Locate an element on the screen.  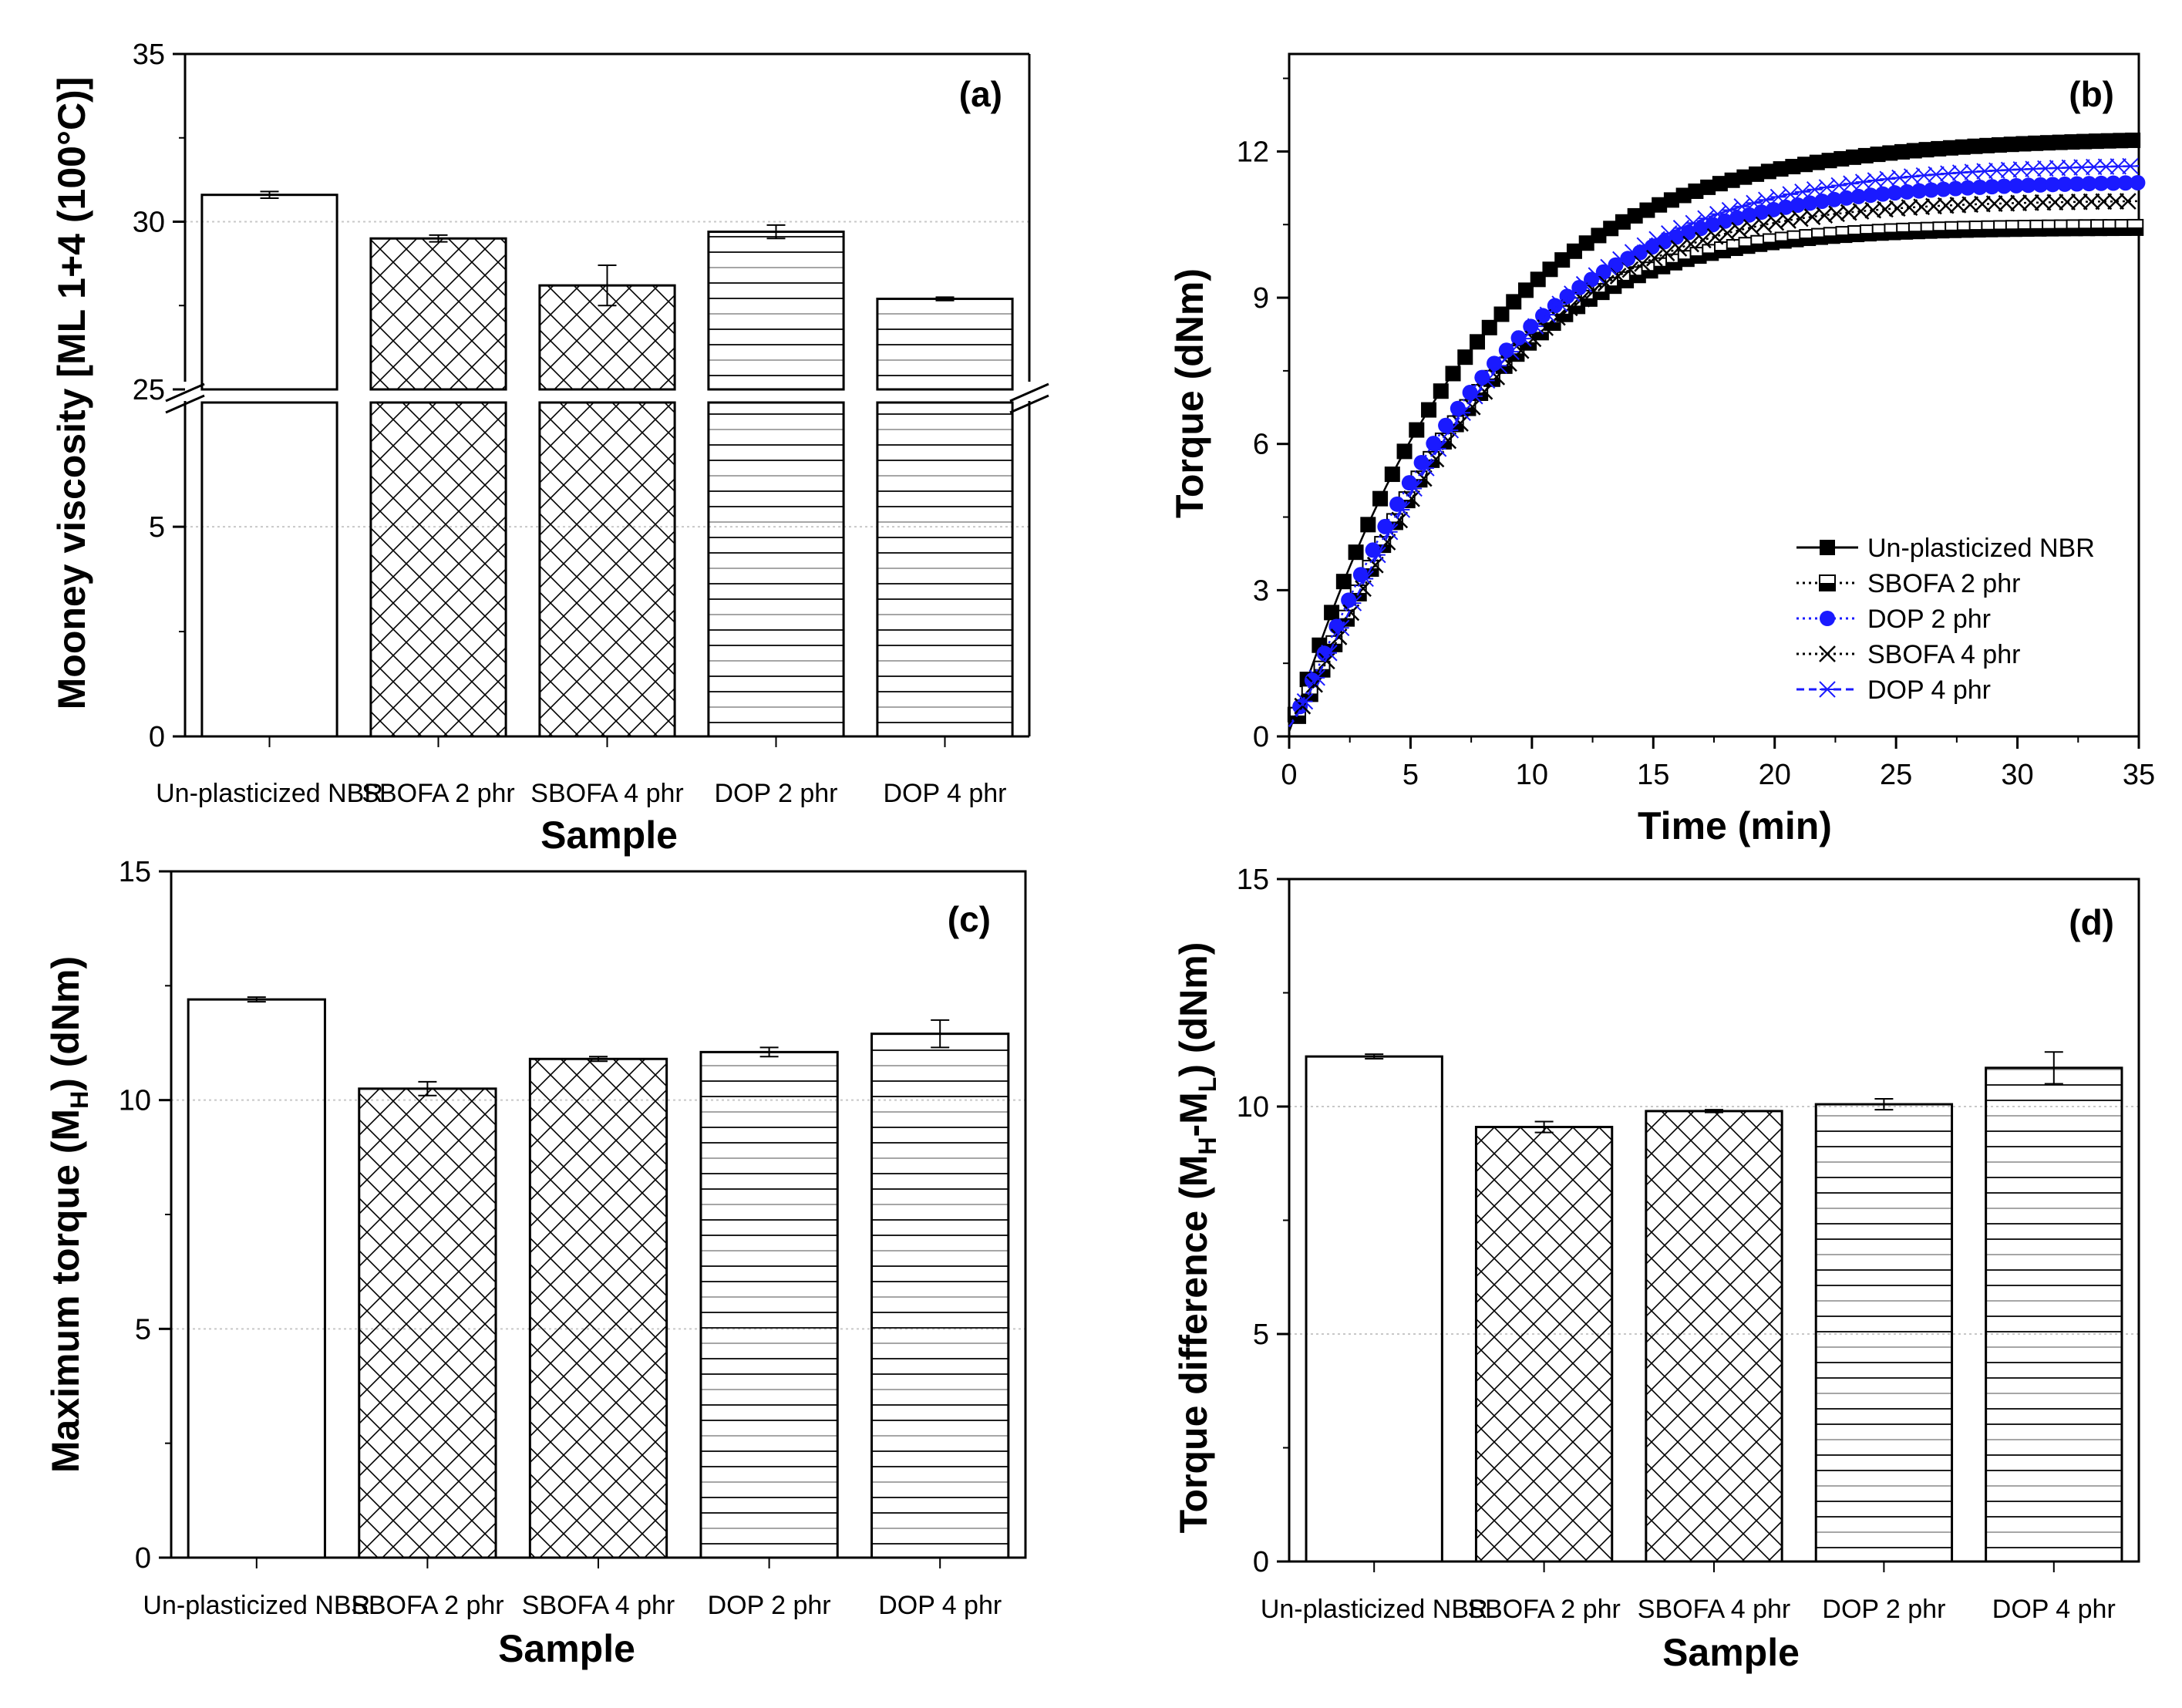
b-x-tick-label: 5 is located at coordinates (1410, 775).